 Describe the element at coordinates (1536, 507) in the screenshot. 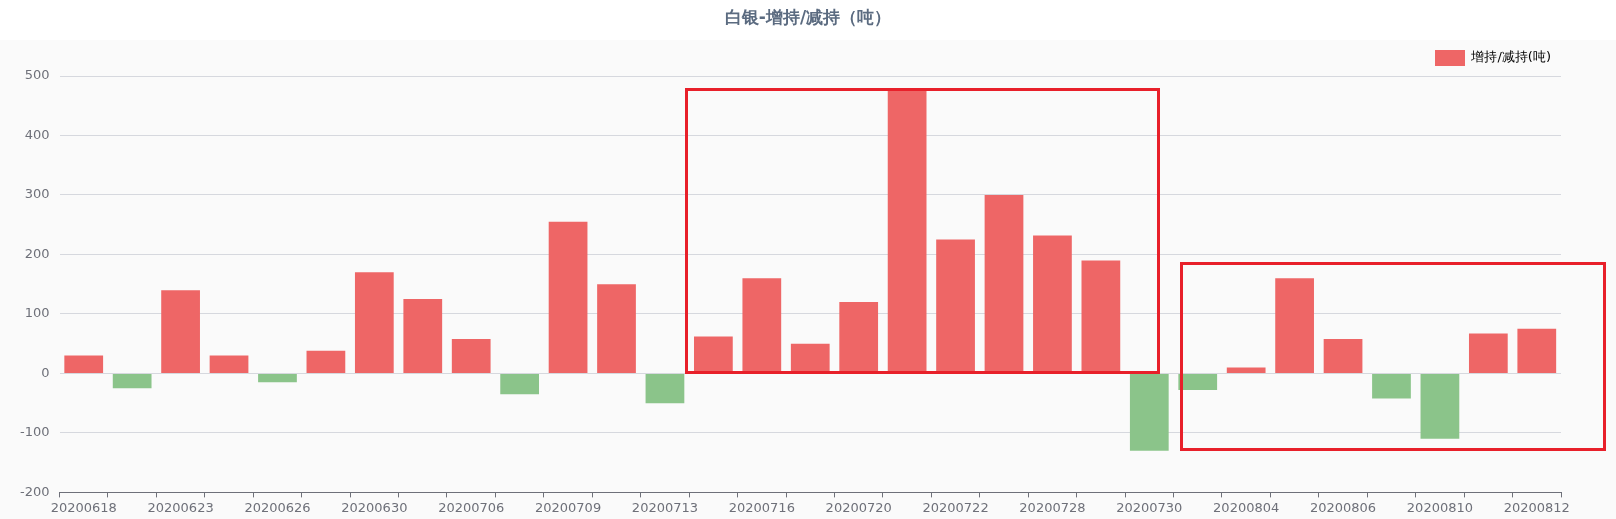

I see `x-tick-label: 20200812` at that location.